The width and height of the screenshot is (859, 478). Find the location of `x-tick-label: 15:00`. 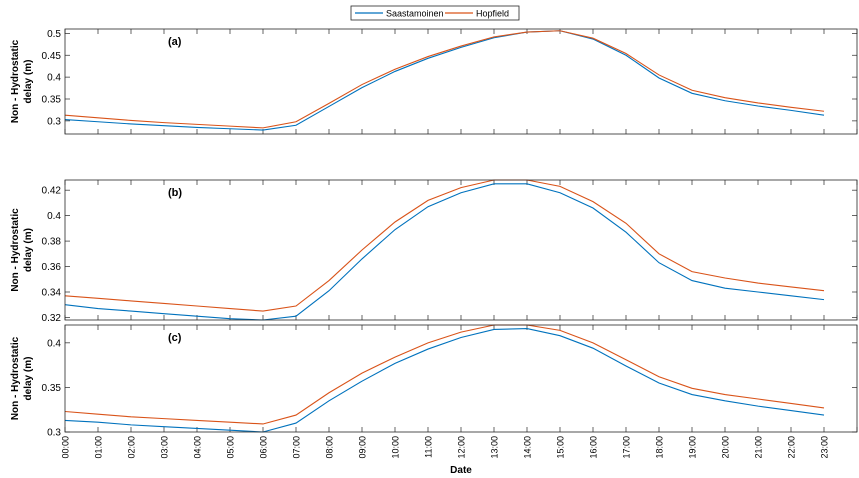

x-tick-label: 15:00 is located at coordinates (561, 447).